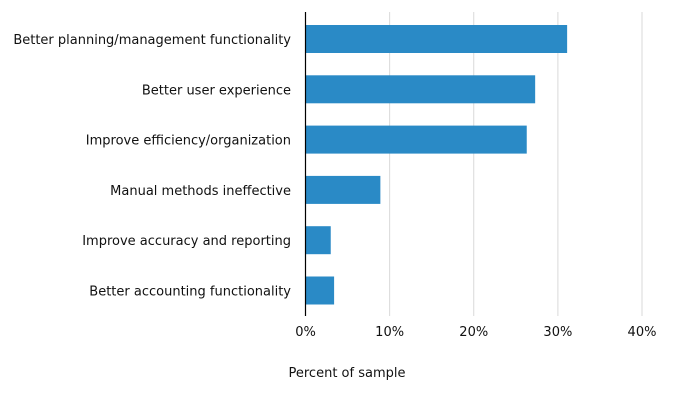 The image size is (675, 400). I want to click on category-label: Improve efficiency/organization, so click(188, 141).